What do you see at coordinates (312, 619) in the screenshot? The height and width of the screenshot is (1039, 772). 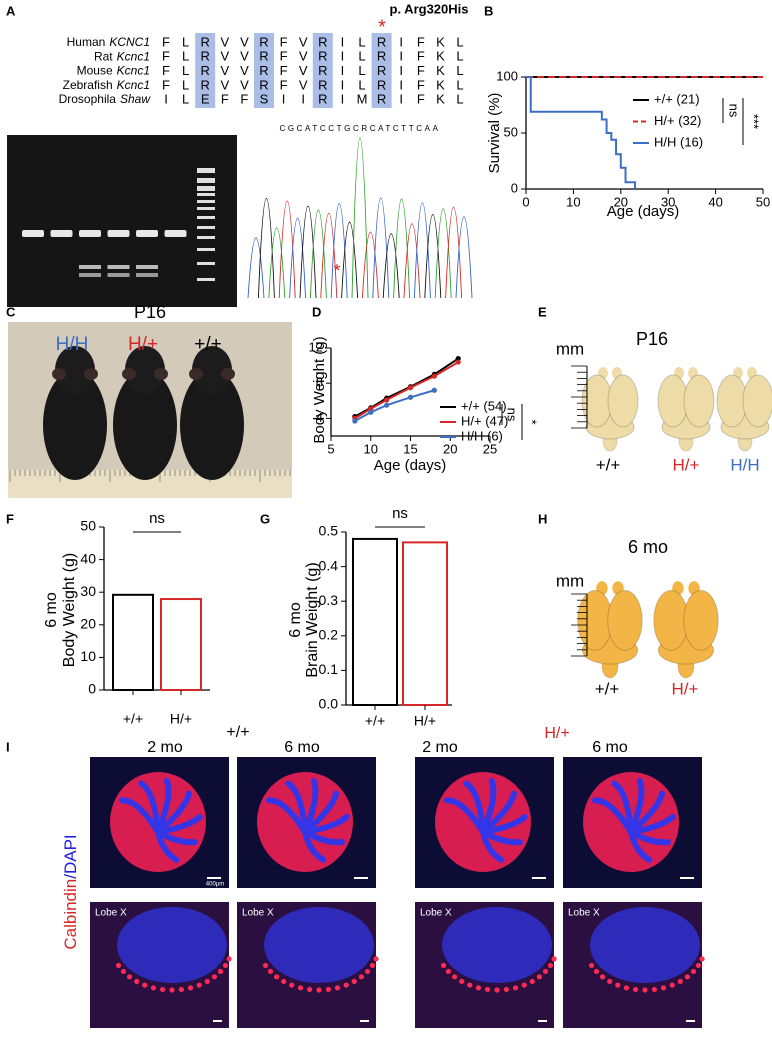 I see `y-axis-label: Brain Weight (g)` at bounding box center [312, 619].